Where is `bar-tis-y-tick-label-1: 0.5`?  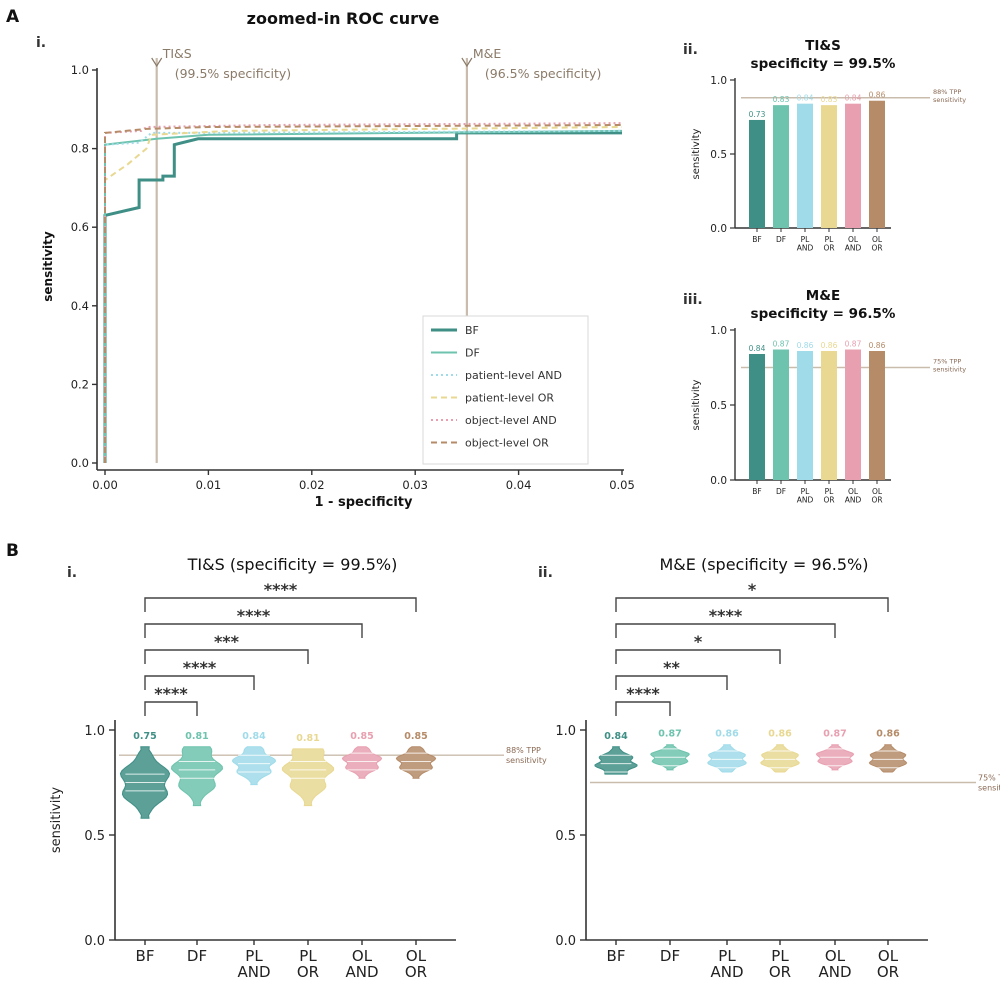
bar-tis-y-tick-label-1: 0.5 is located at coordinates (718, 155).